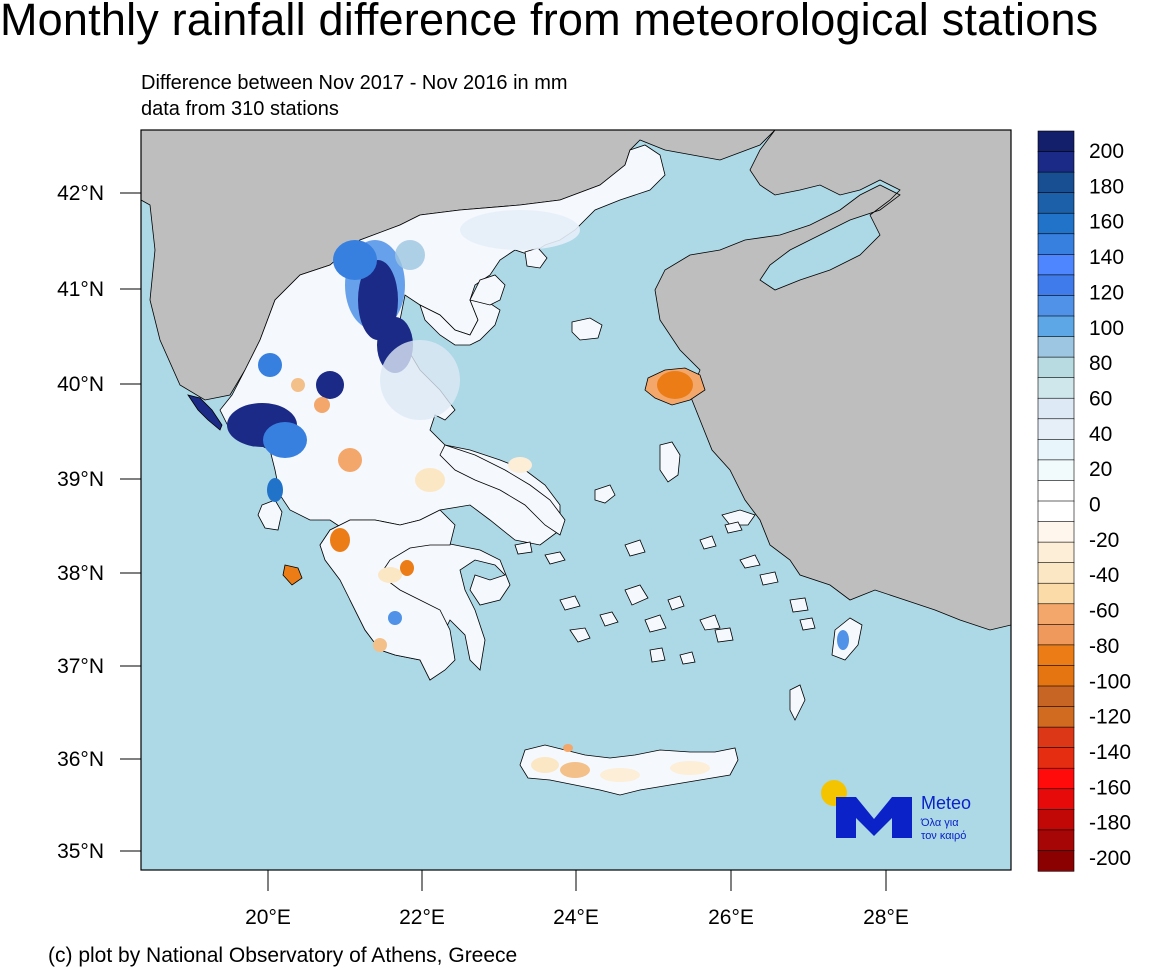 The width and height of the screenshot is (1152, 971). What do you see at coordinates (460, 322) in the screenshot?
I see `chalkidiki` at bounding box center [460, 322].